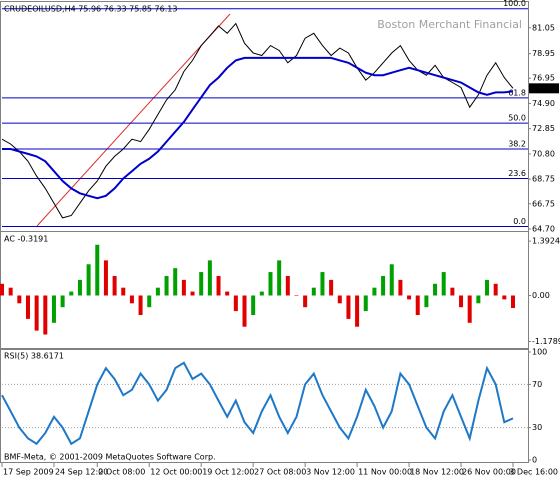  What do you see at coordinates (280, 472) in the screenshot?
I see `x-tick-label: 27 Oct 08:00` at bounding box center [280, 472].